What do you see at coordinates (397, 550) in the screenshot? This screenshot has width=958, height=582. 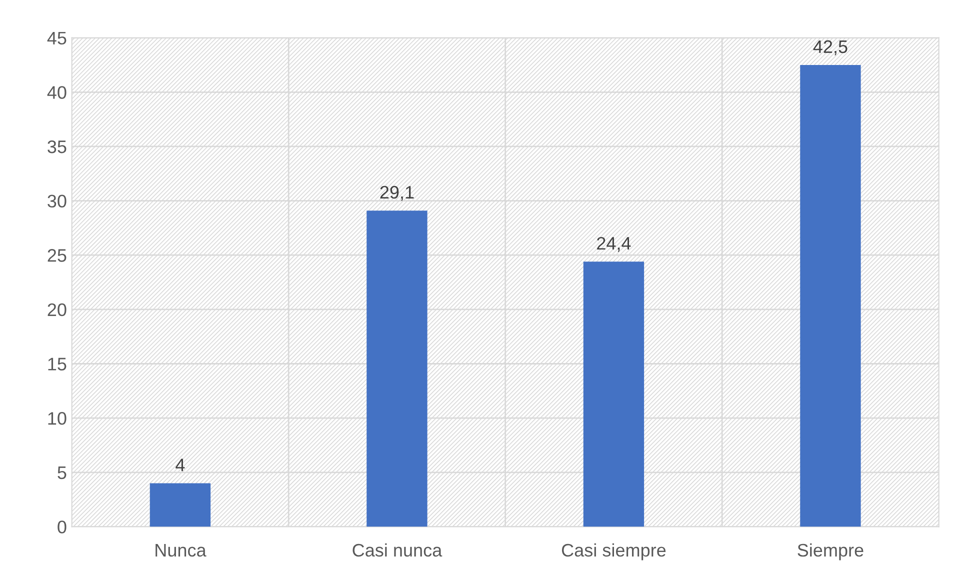 I see `x-tick-label: Casi nunca` at bounding box center [397, 550].